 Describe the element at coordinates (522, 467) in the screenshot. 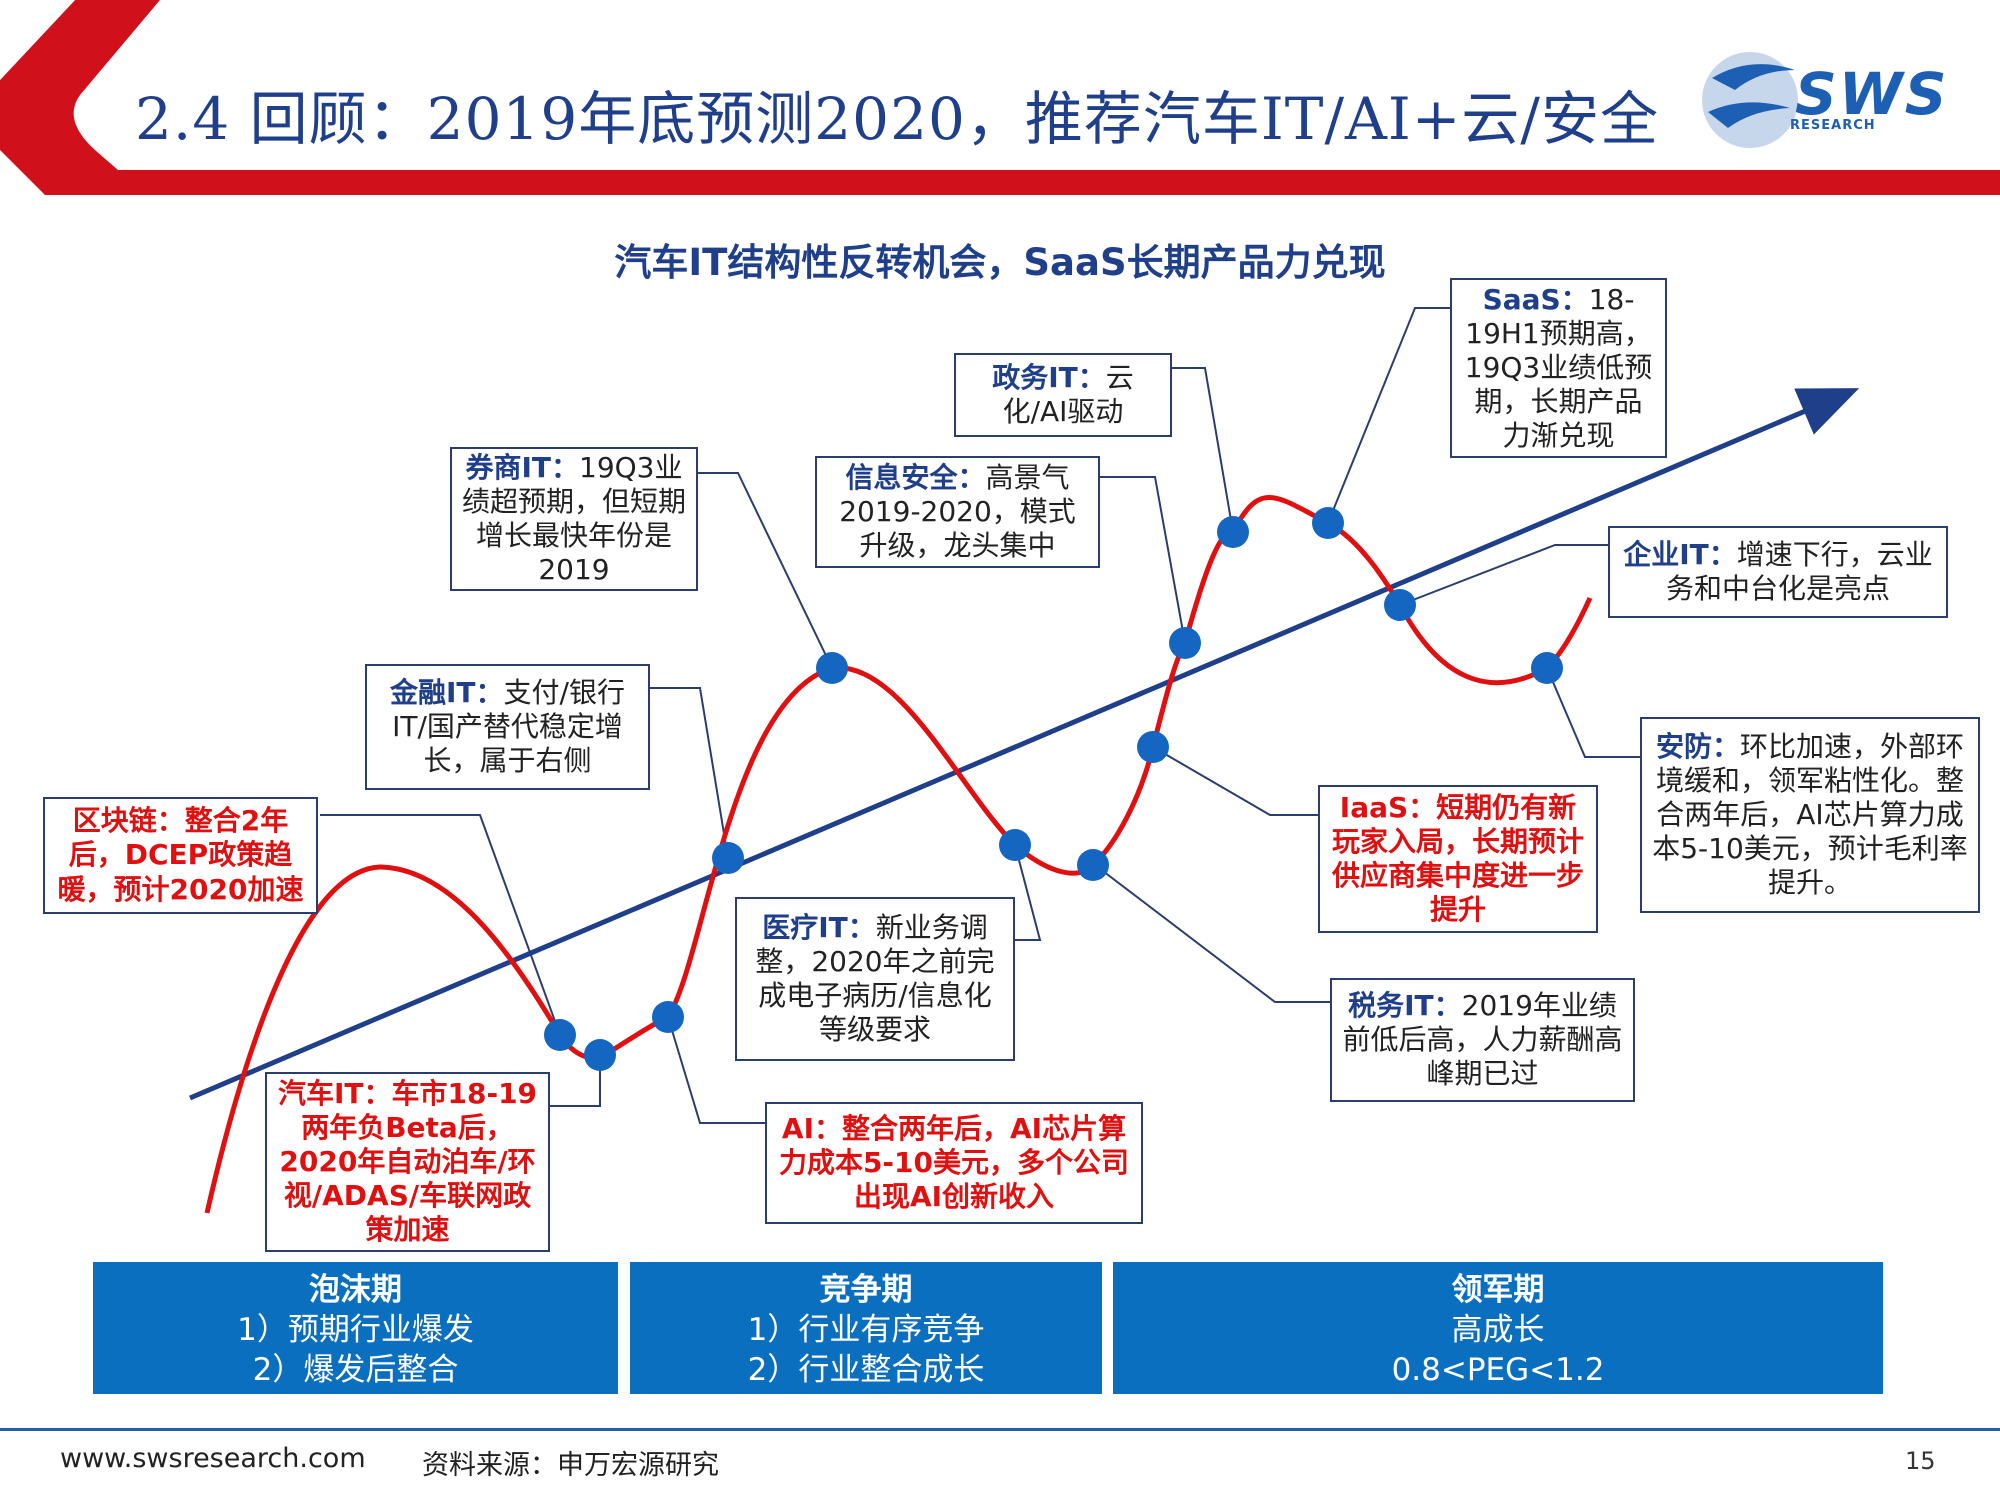

I see `callout-label: 券商IT：` at that location.